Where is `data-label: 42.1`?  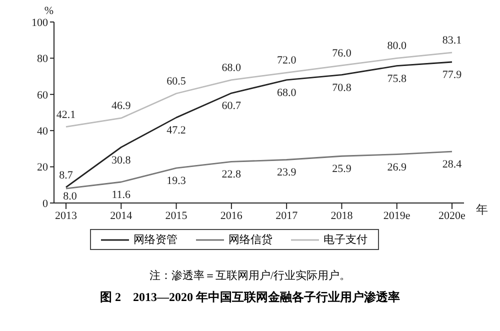
data-label: 42.1 is located at coordinates (66, 114).